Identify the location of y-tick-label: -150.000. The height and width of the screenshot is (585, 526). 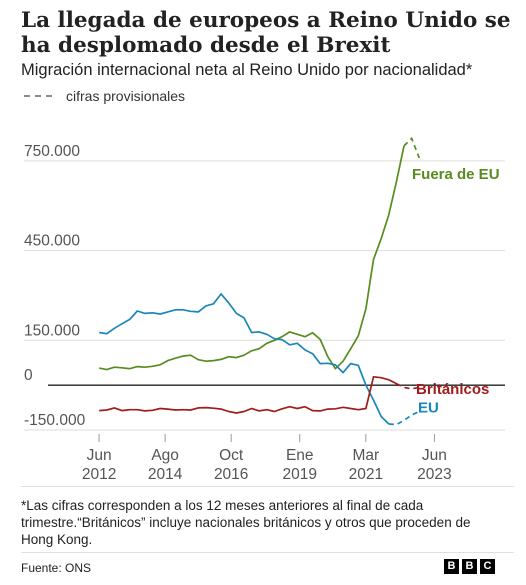
(55, 420).